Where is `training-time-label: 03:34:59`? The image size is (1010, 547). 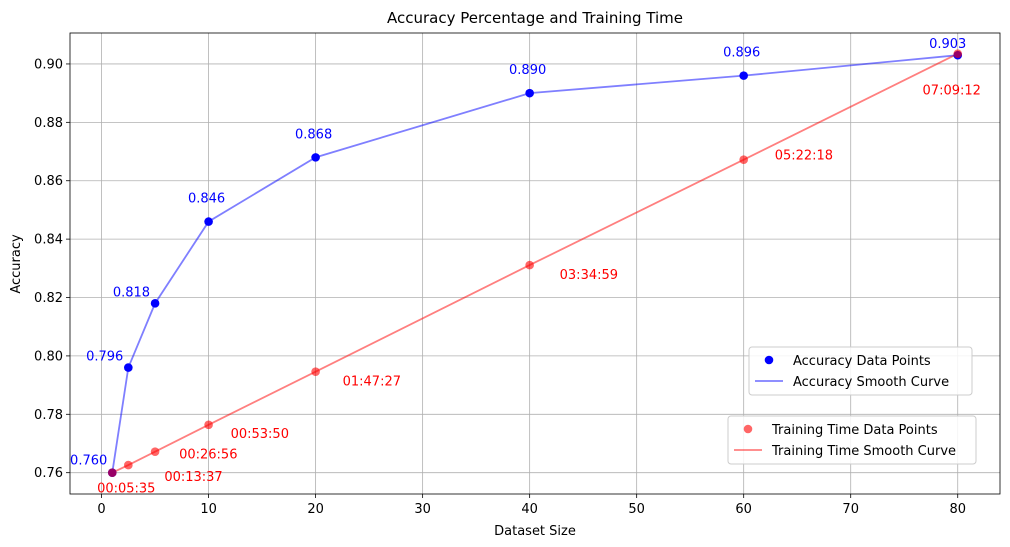 training-time-label: 03:34:59 is located at coordinates (589, 275).